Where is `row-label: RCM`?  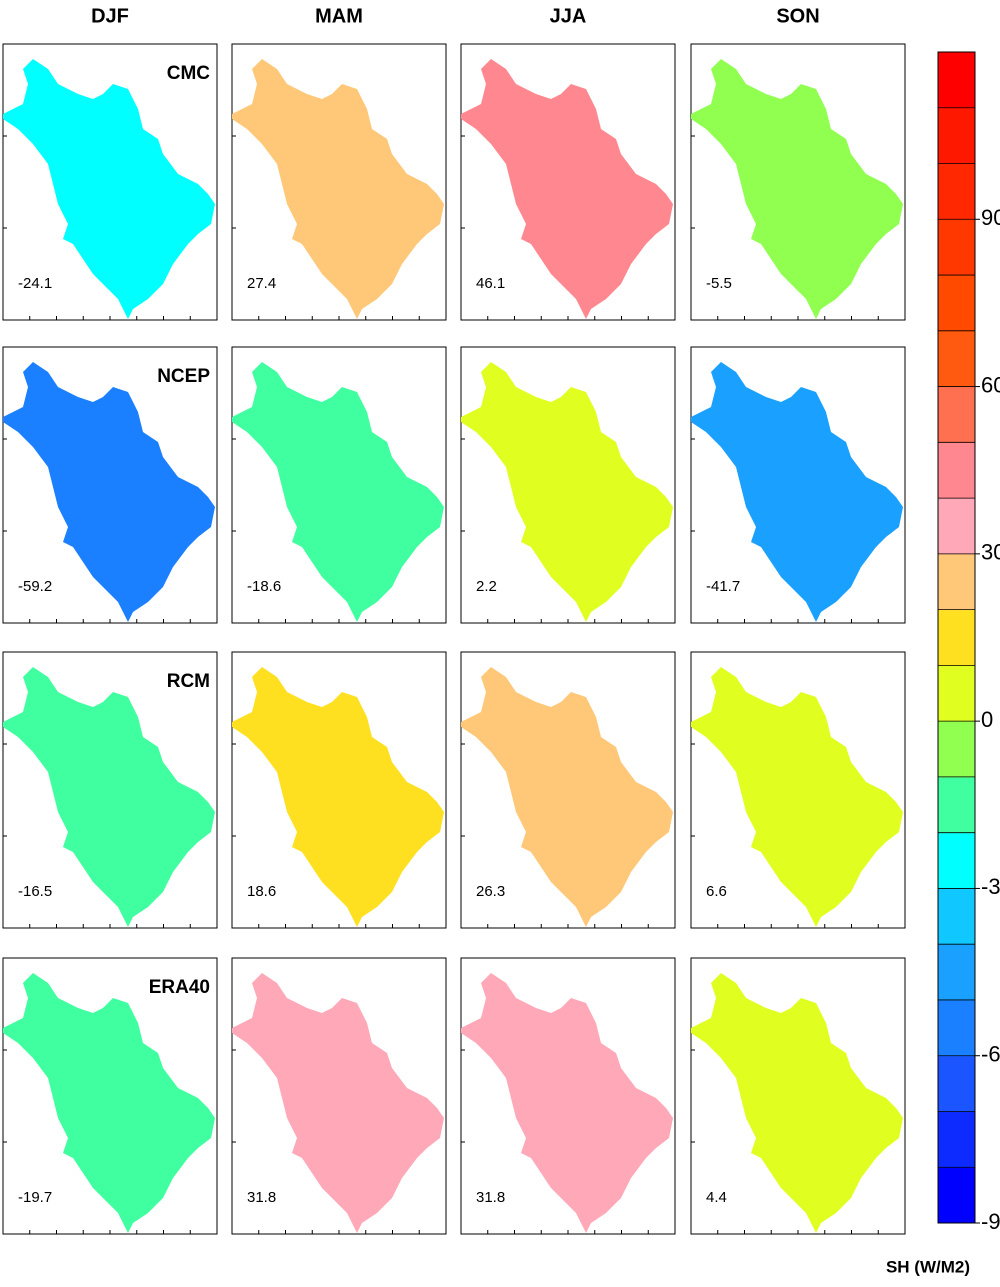
row-label: RCM is located at coordinates (188, 681).